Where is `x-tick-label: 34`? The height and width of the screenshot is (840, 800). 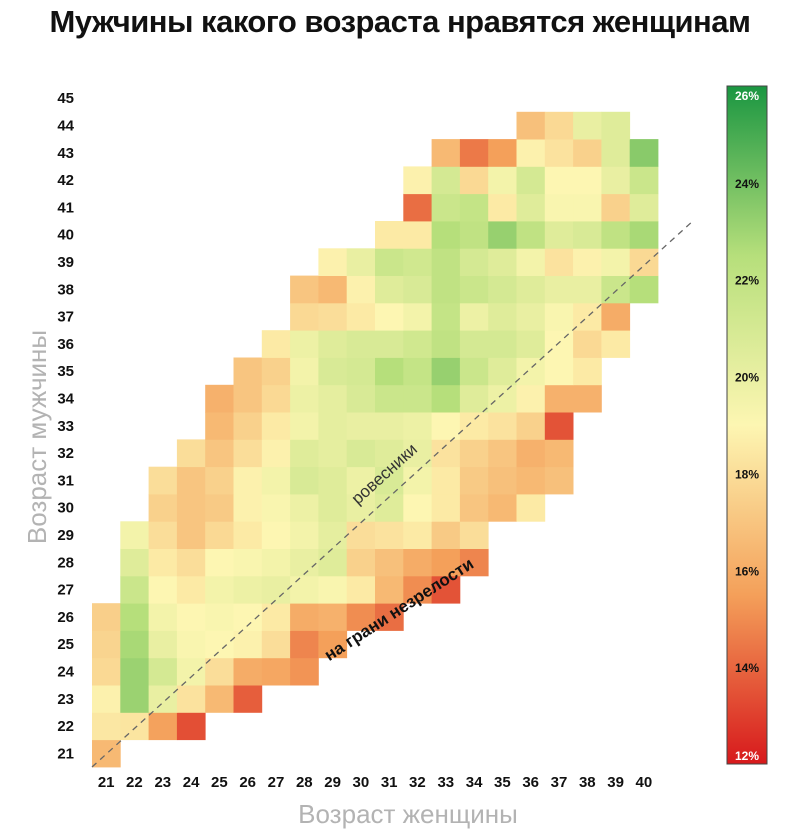 x-tick-label: 34 is located at coordinates (474, 782).